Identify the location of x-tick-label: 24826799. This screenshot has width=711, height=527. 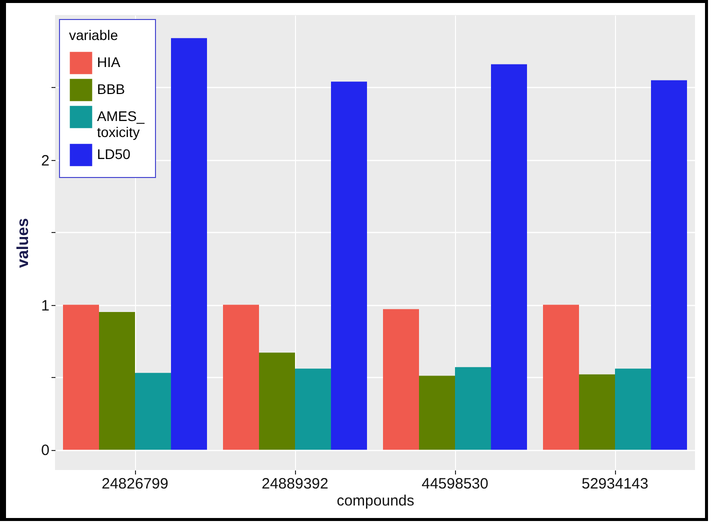
(135, 484).